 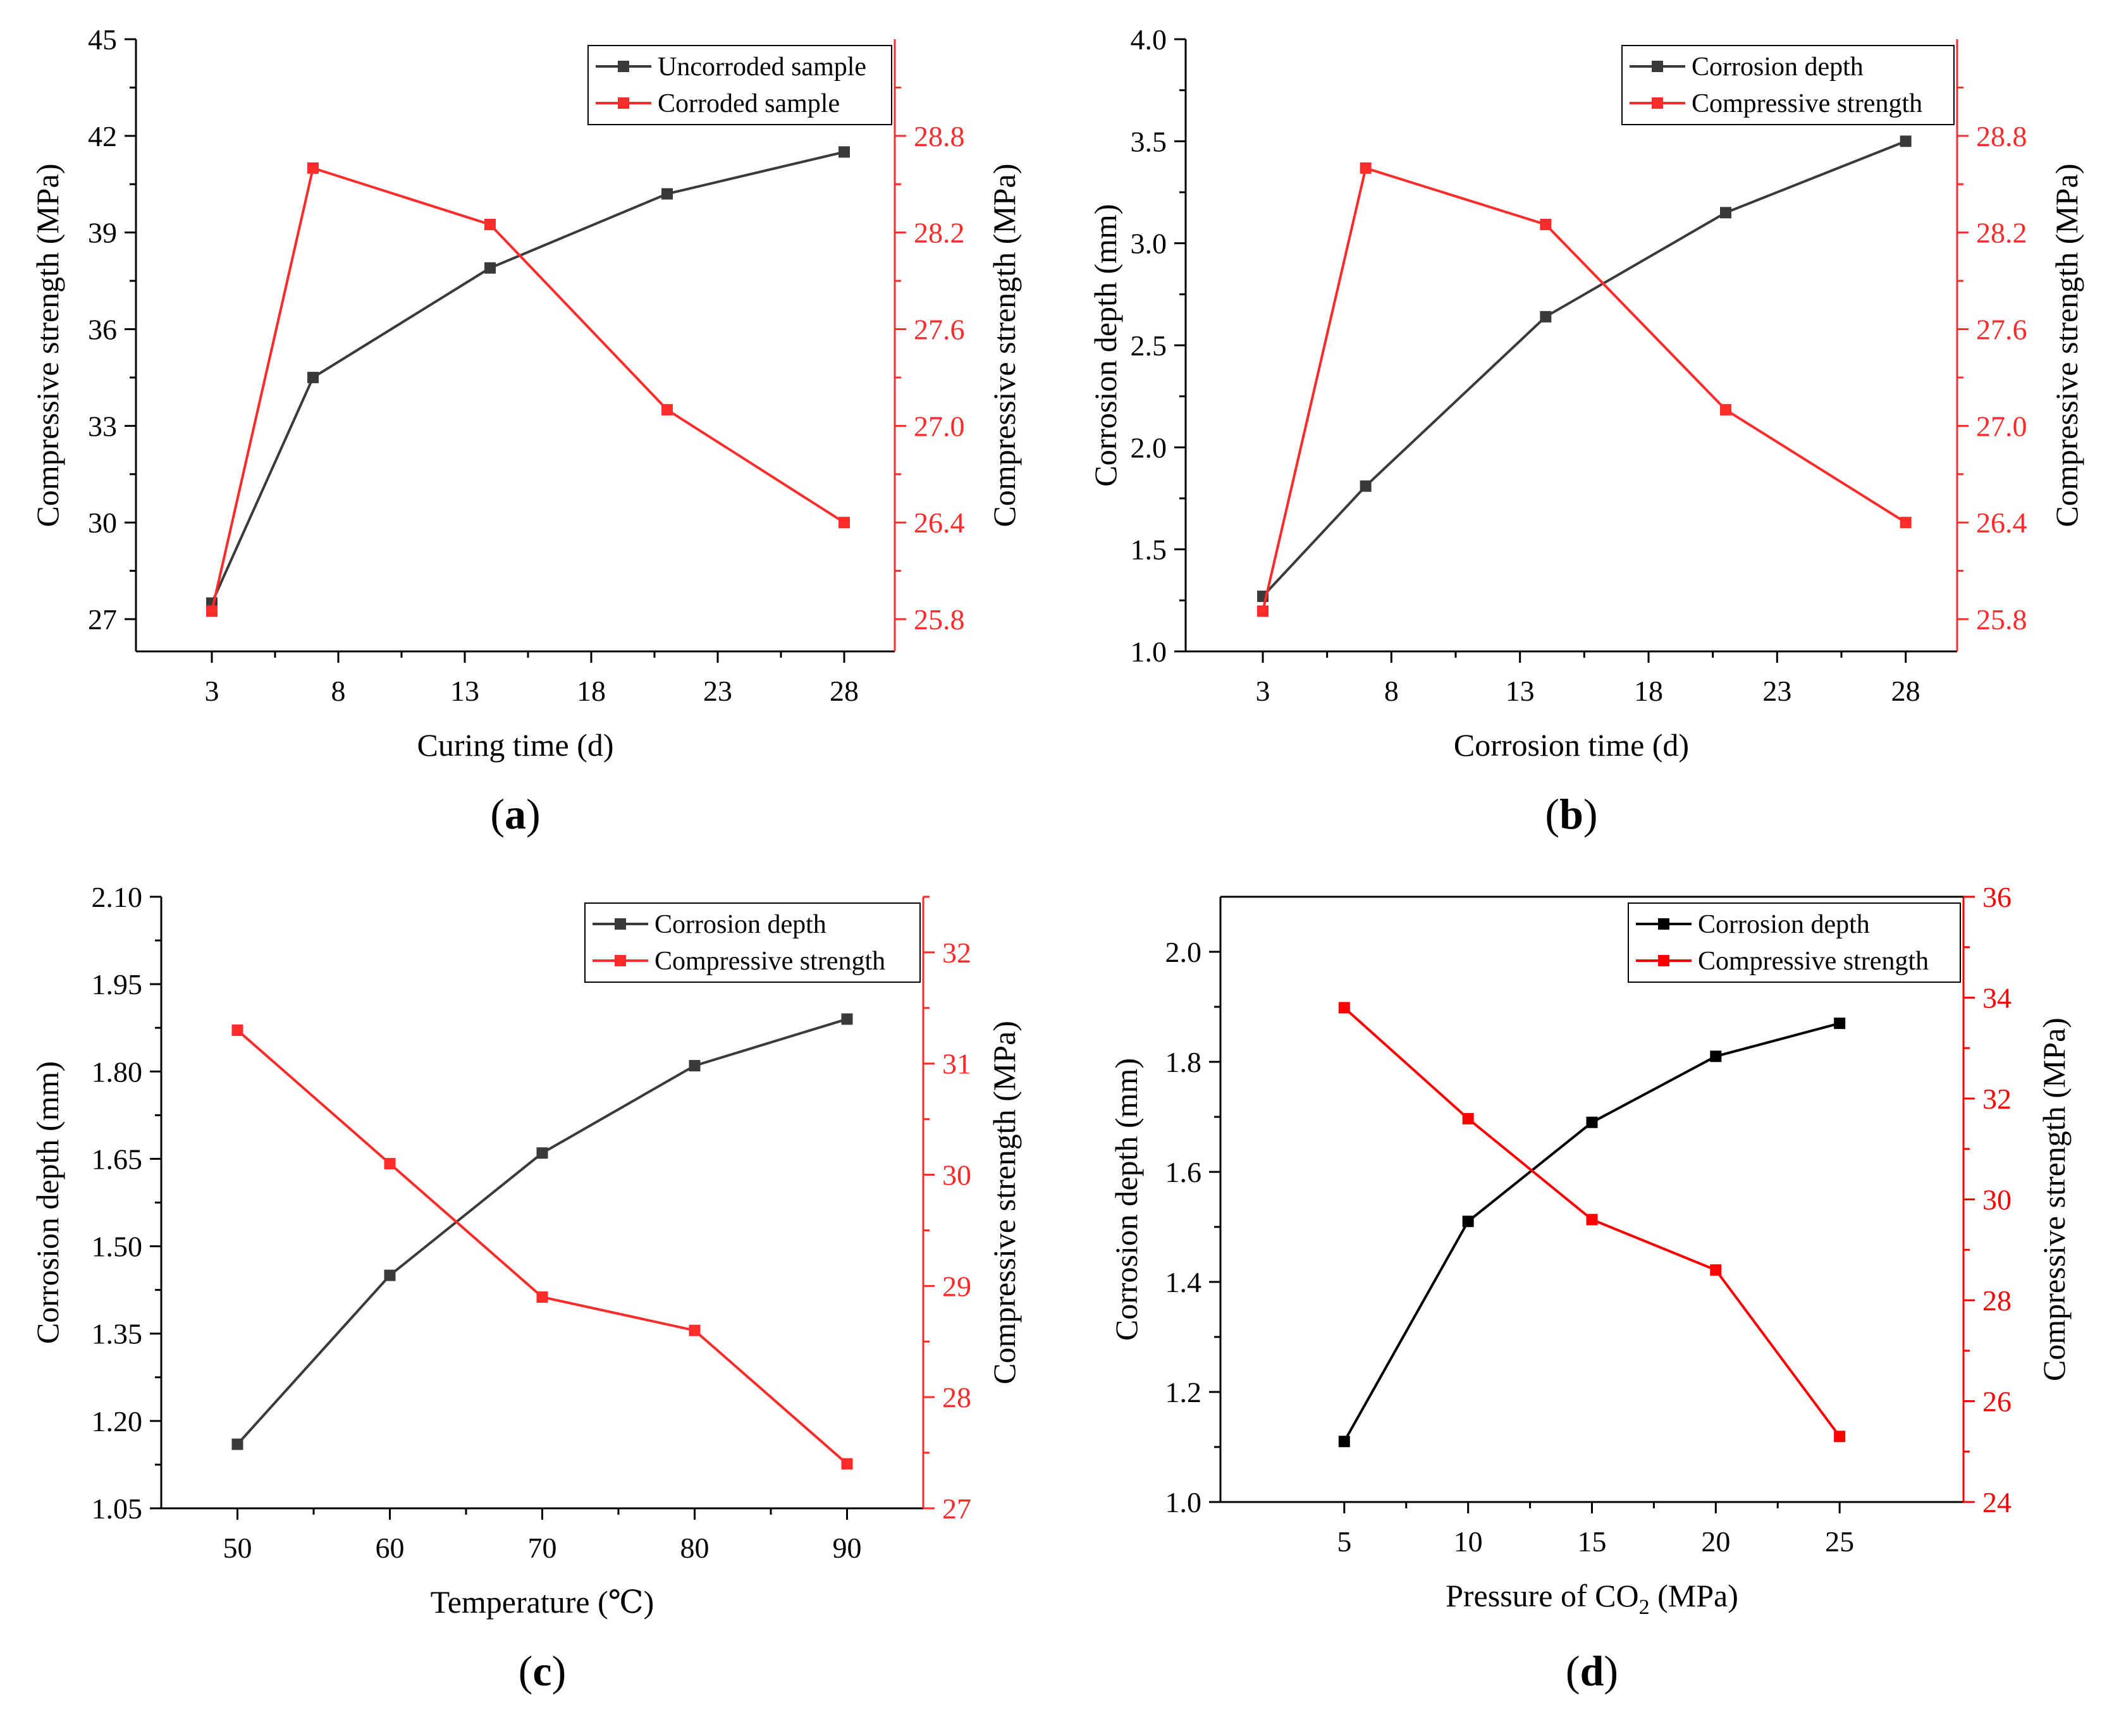 I want to click on y-left-tick-label: 30, so click(x=102, y=523).